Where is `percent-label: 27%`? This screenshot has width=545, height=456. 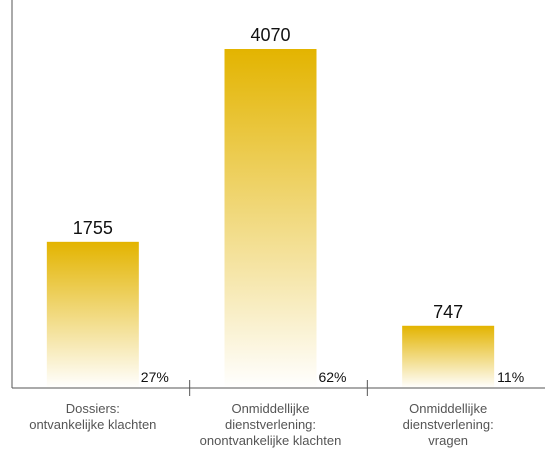 percent-label: 27% is located at coordinates (155, 377).